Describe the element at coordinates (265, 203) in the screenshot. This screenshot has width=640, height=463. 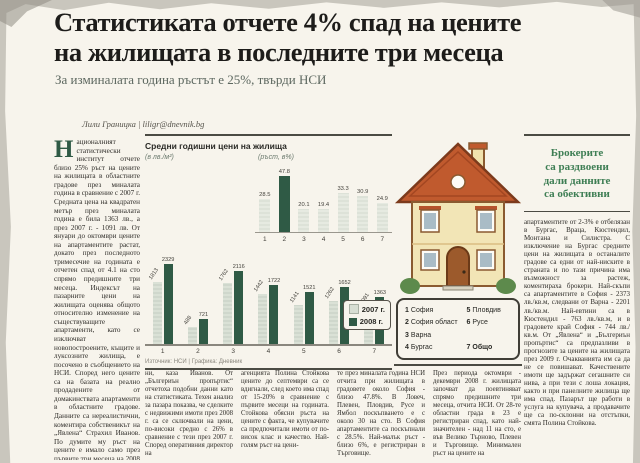
I see `growth-bar-slot: 28.5` at that location.